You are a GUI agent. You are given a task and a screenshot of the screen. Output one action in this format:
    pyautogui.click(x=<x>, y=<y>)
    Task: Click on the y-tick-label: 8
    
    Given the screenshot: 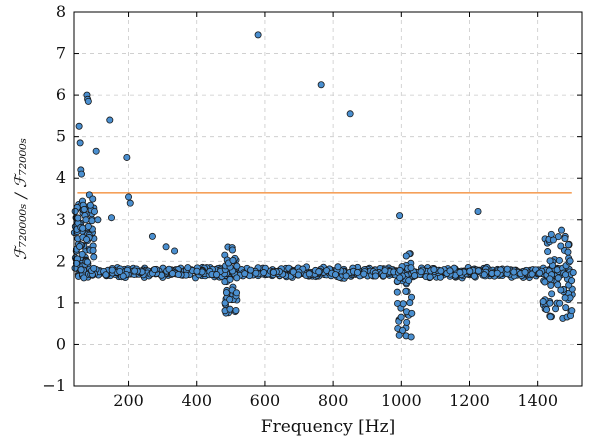 What is the action you would take?
    pyautogui.click(x=61, y=11)
    